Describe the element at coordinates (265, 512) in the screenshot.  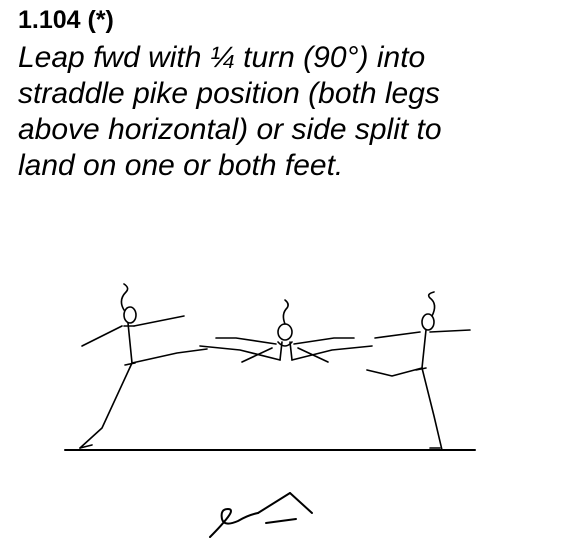
I see `skill-notation-symbol-icon` at that location.